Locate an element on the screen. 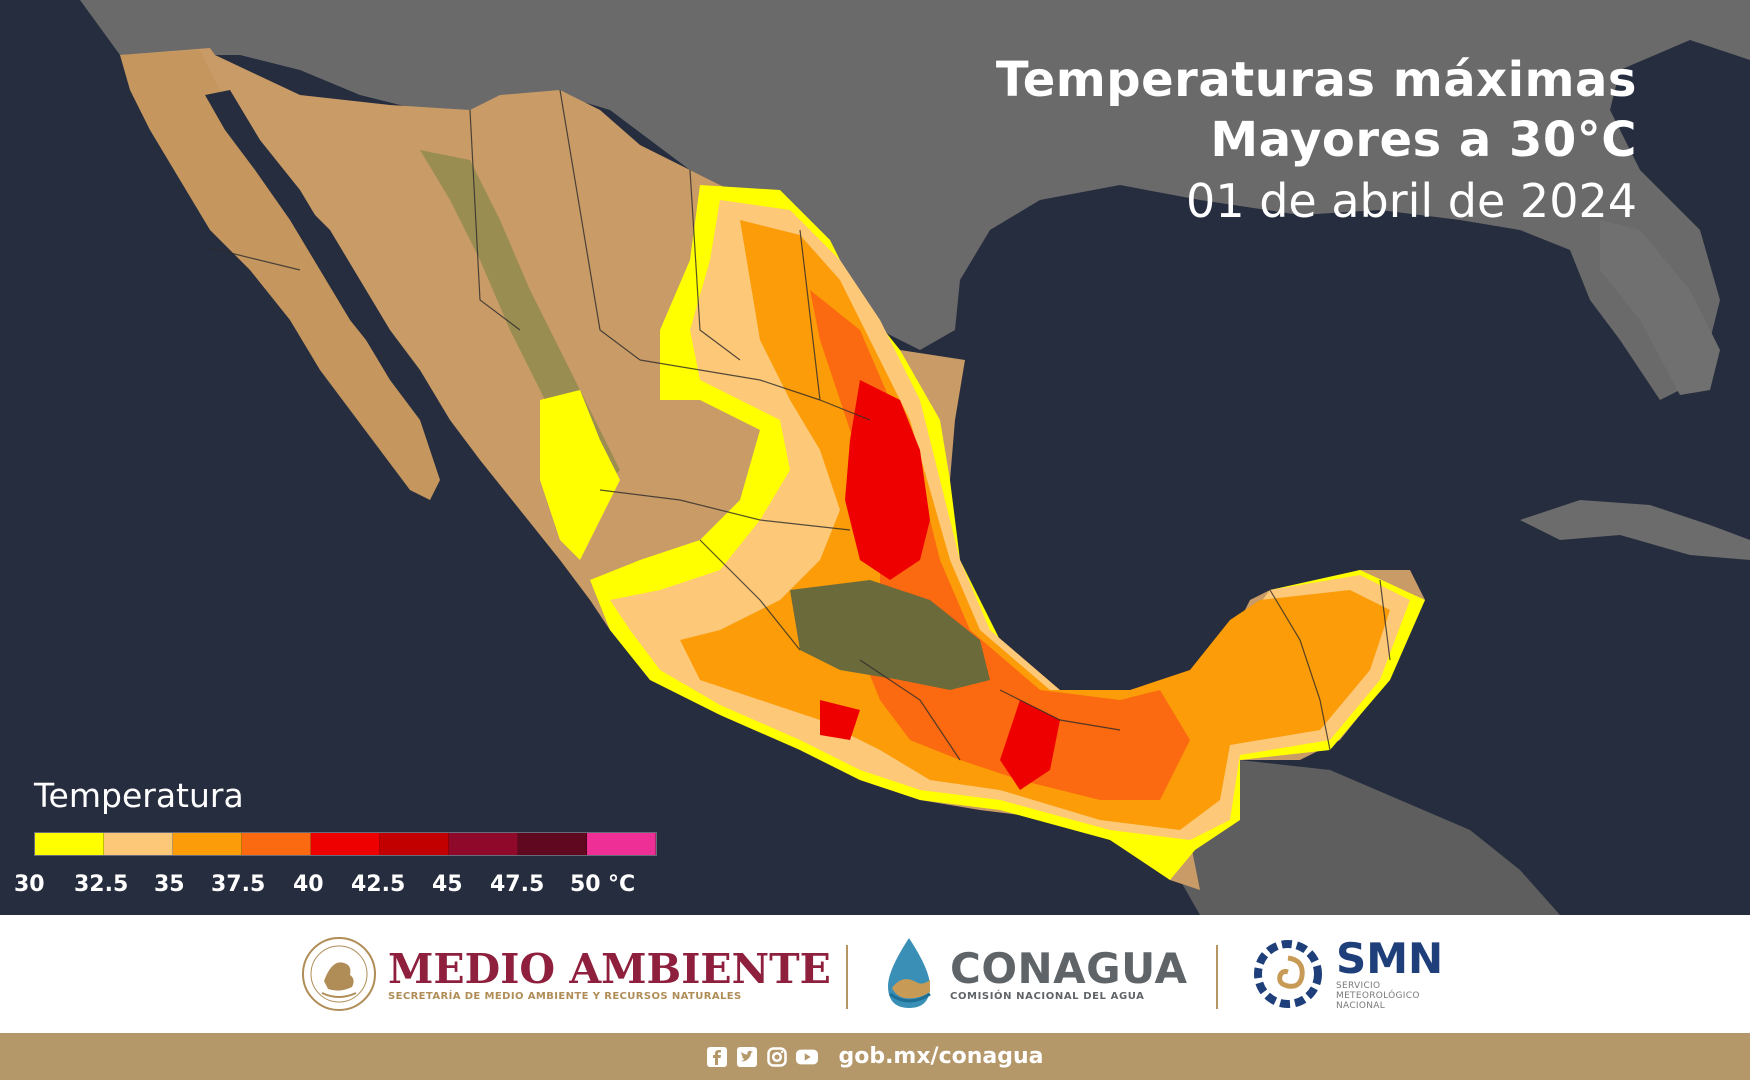 The height and width of the screenshot is (1080, 1750). legend-tick-37-5: 37.5 is located at coordinates (238, 884).